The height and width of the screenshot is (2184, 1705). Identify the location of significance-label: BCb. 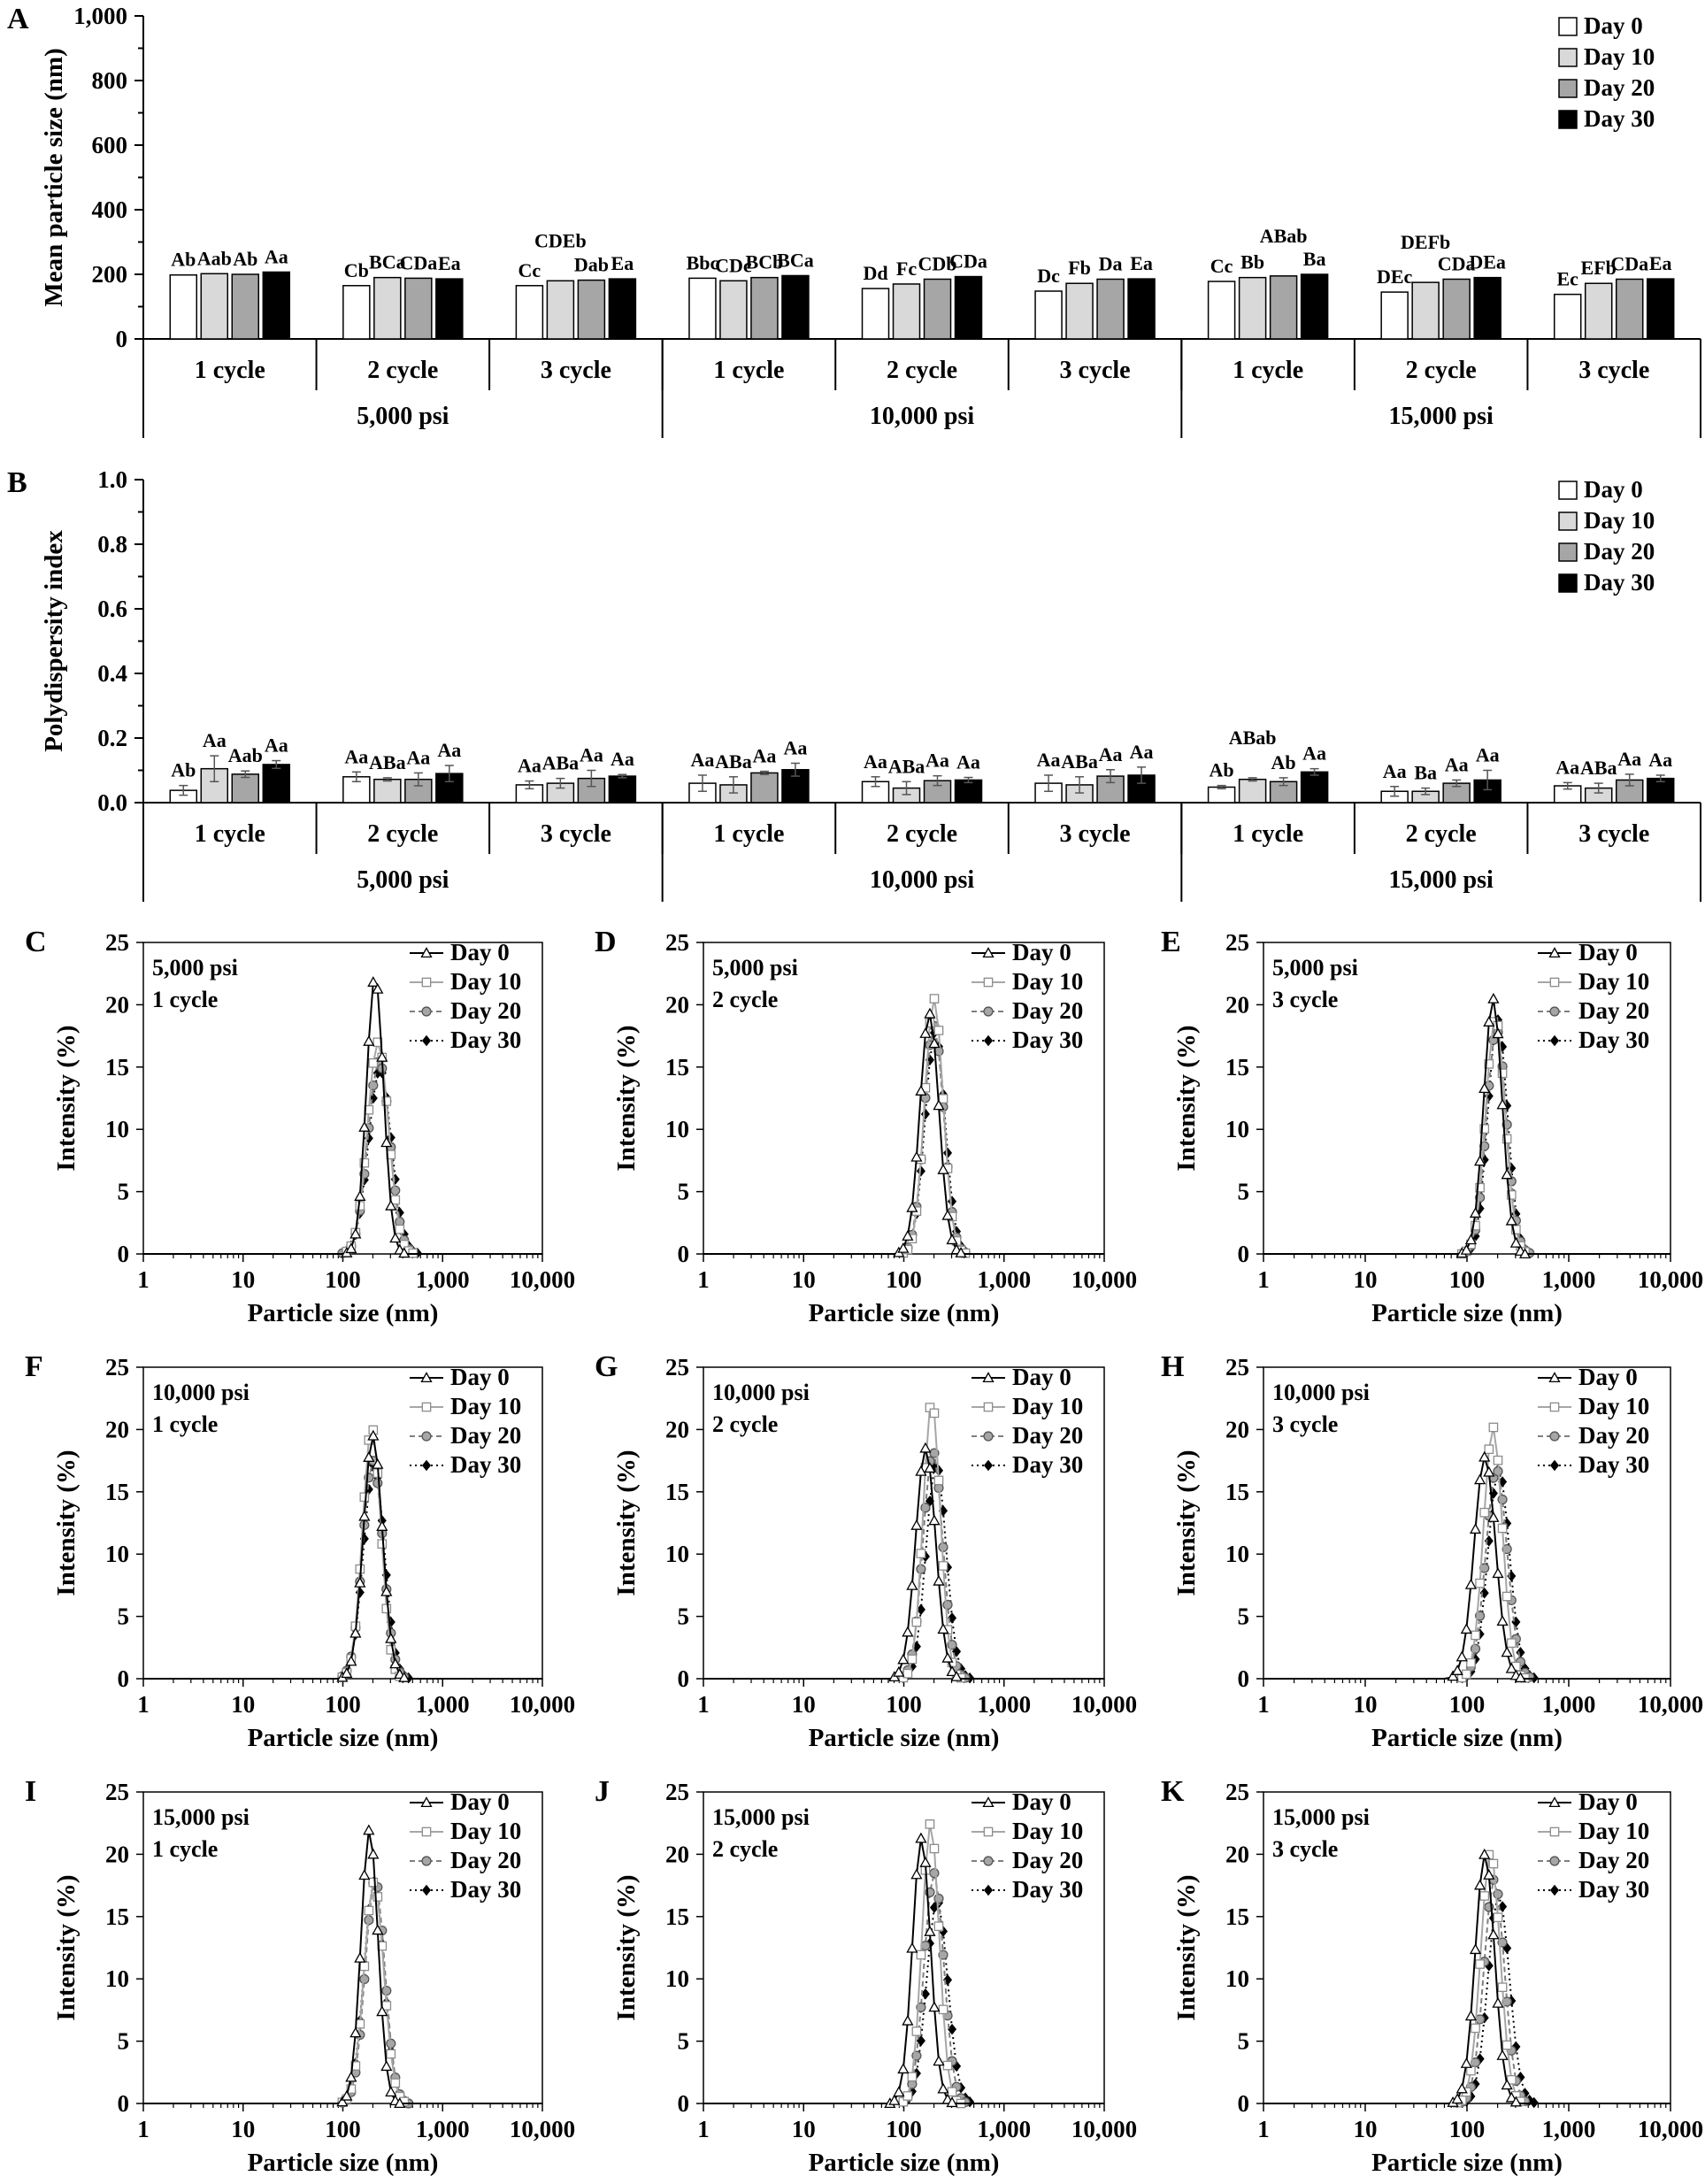
(765, 262).